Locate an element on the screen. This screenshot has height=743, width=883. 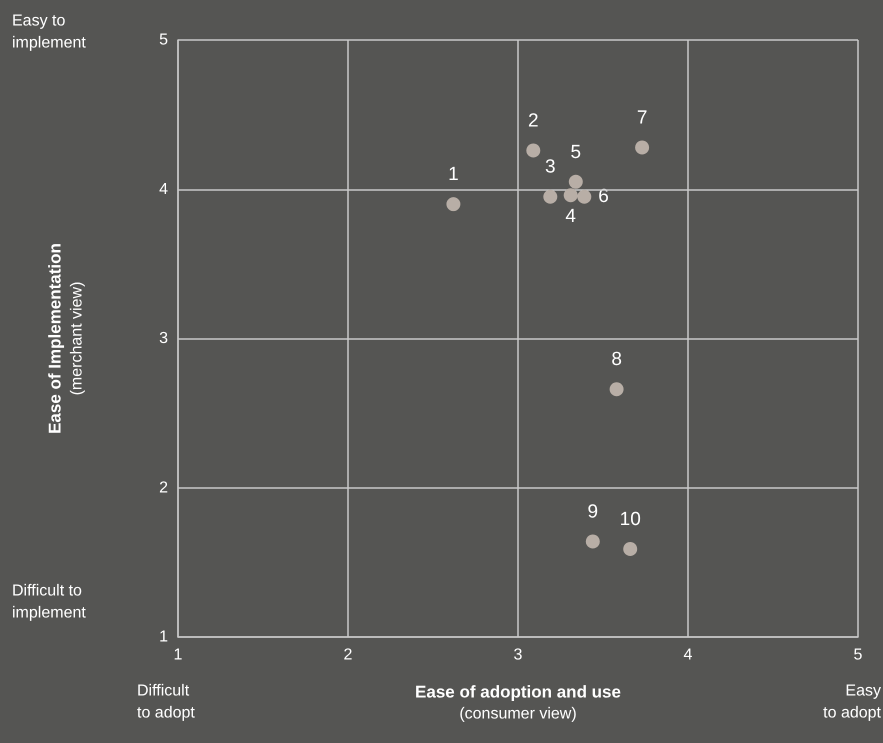
text: Difficult to adopt is located at coordinates (166, 702).